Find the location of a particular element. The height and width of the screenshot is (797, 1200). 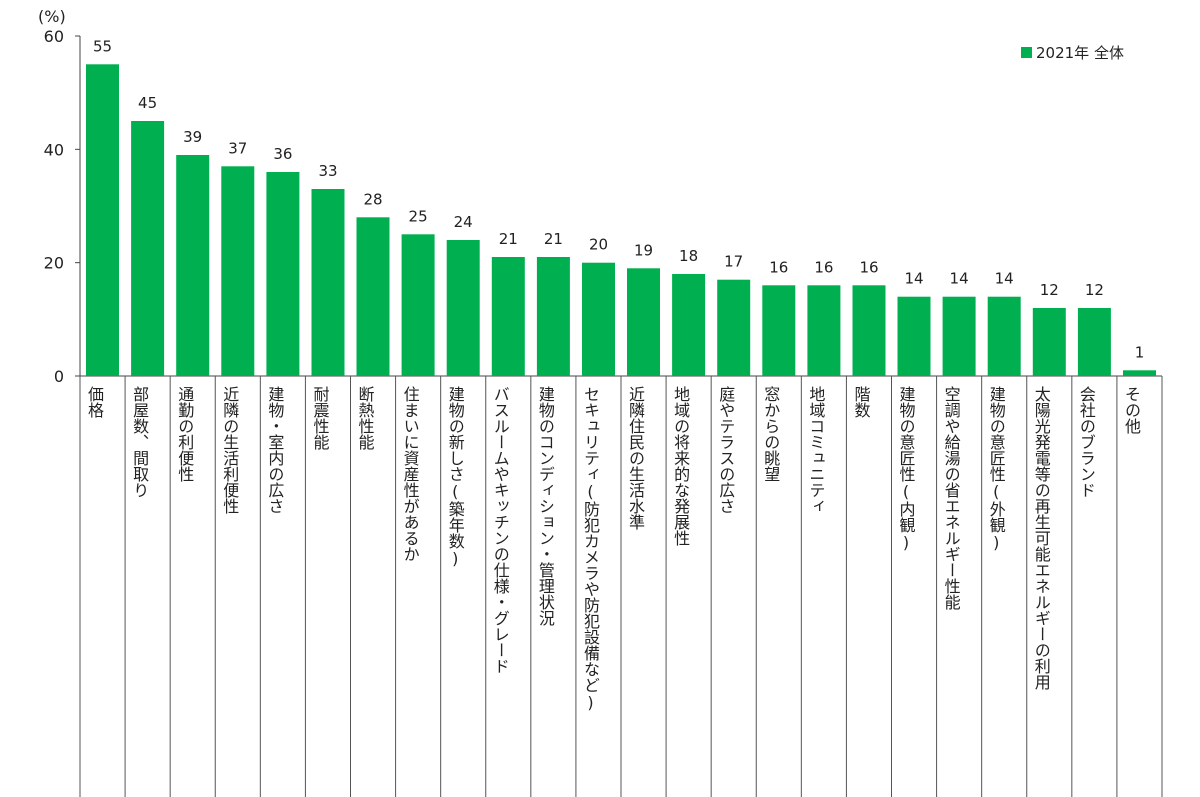

bar-value-label: 55 is located at coordinates (102, 46).